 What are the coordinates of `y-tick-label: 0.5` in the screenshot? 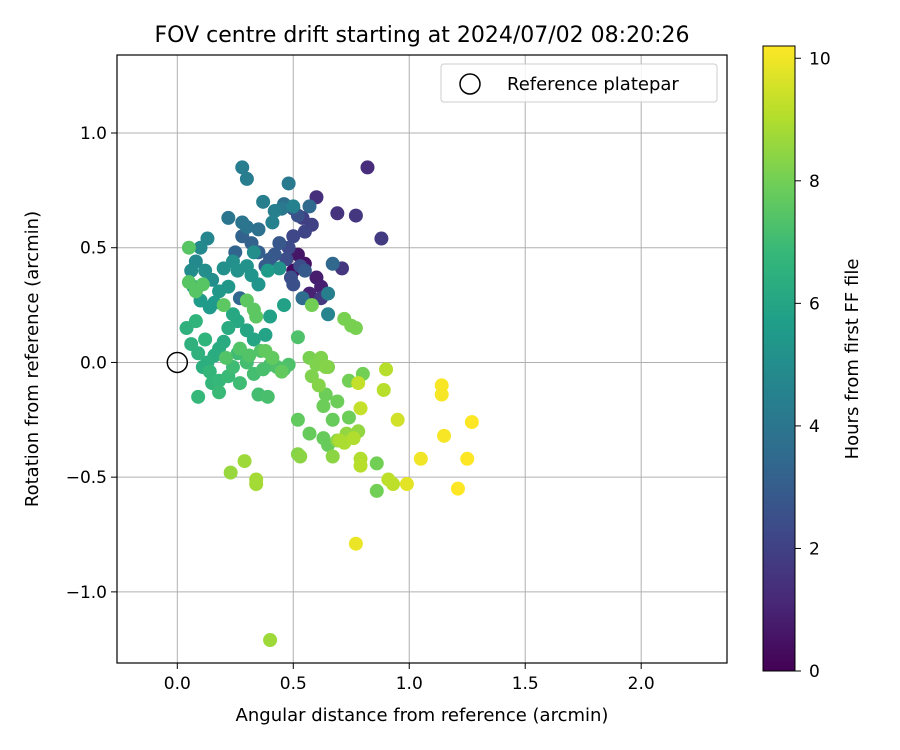 It's located at (93, 249).